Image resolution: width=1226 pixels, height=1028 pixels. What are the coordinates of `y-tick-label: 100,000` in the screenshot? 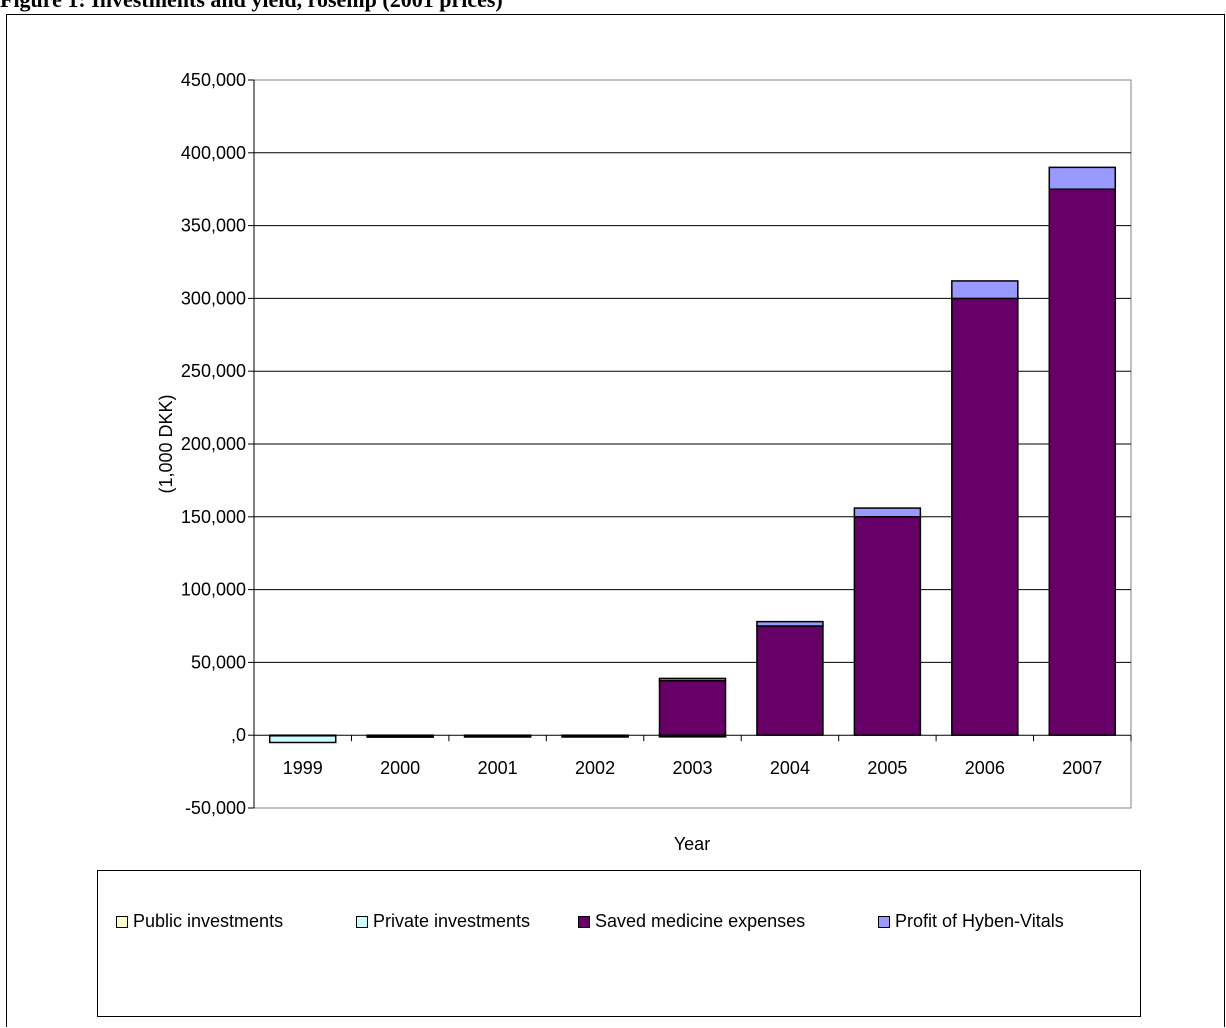 It's located at (213, 590).